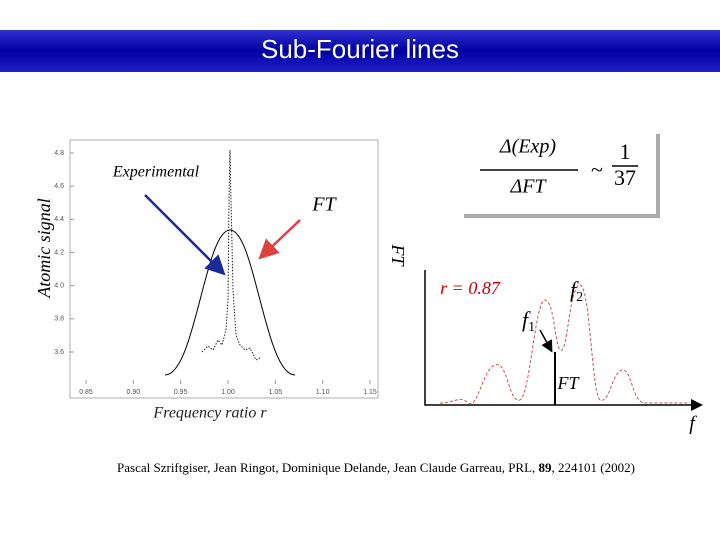 Image resolution: width=720 pixels, height=545 pixels. I want to click on x-tick-label: 0.95, so click(181, 392).